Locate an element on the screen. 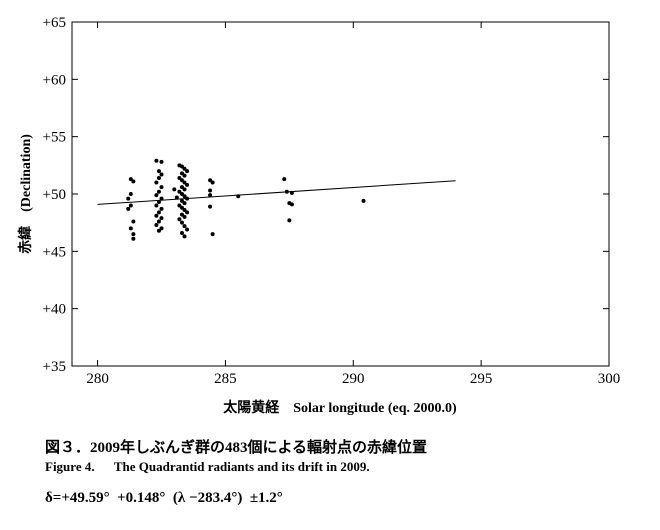 This screenshot has height=530, width=660. x-tick-label: 300 is located at coordinates (609, 379).